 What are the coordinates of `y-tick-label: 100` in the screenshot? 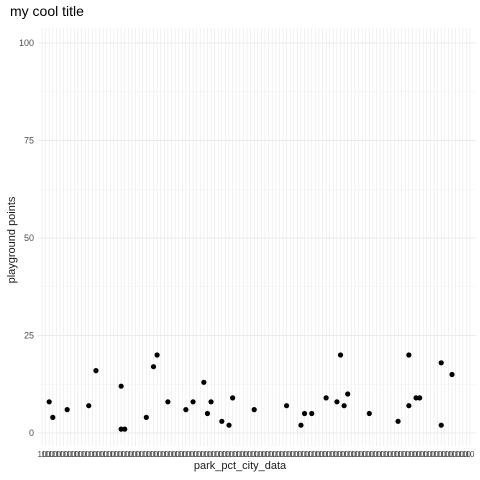 It's located at (26, 43).